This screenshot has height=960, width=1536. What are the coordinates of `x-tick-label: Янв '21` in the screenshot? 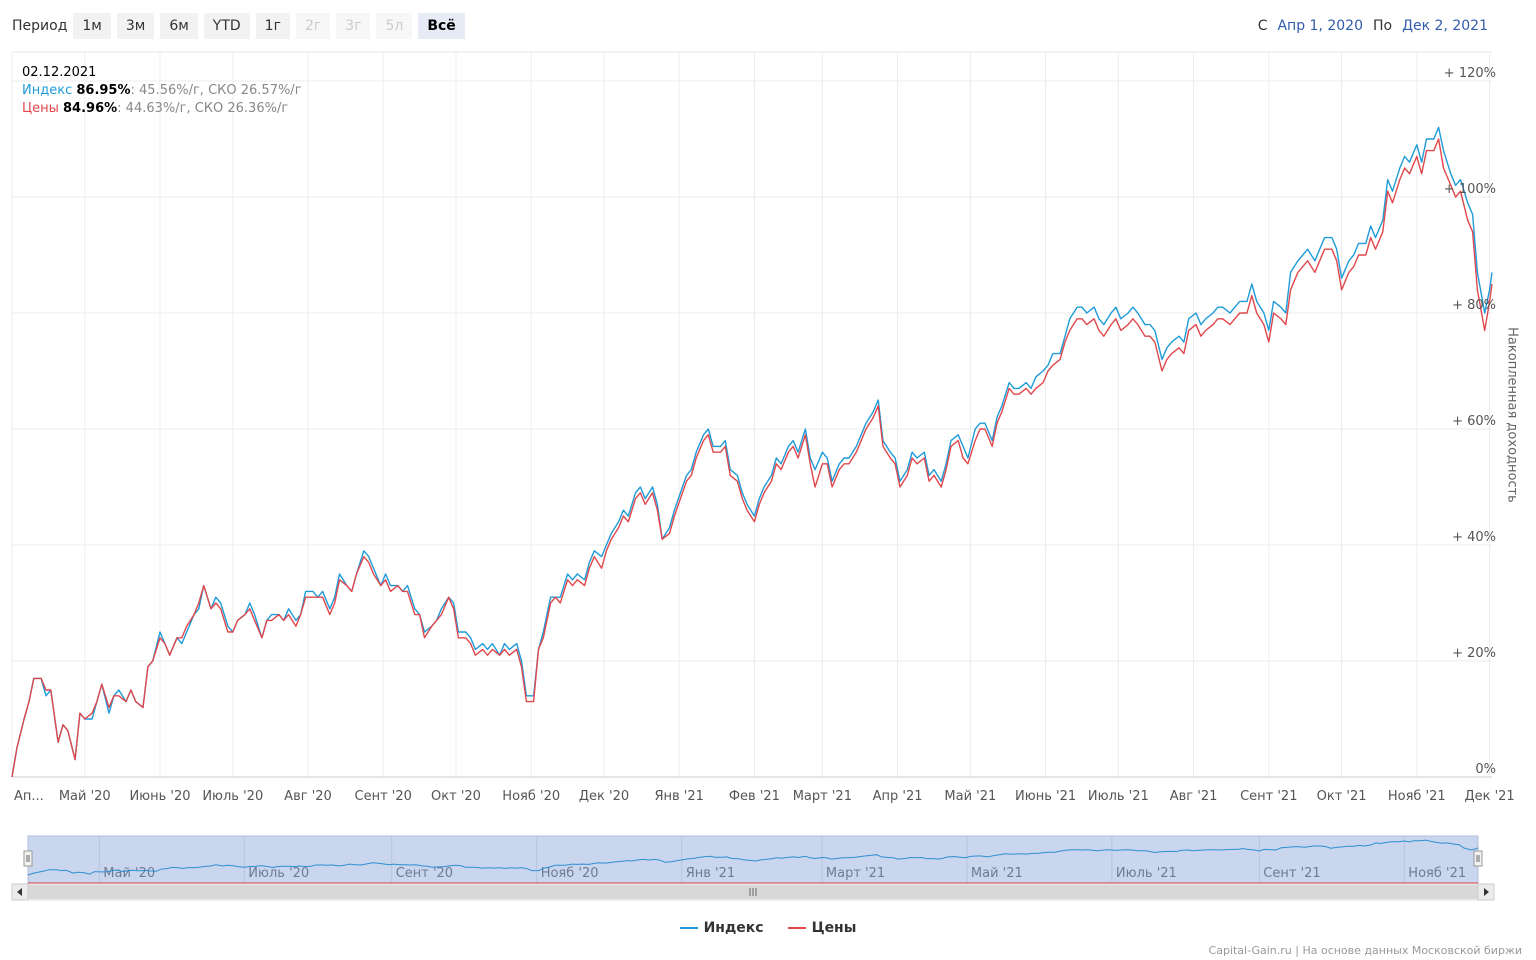 It's located at (678, 796).